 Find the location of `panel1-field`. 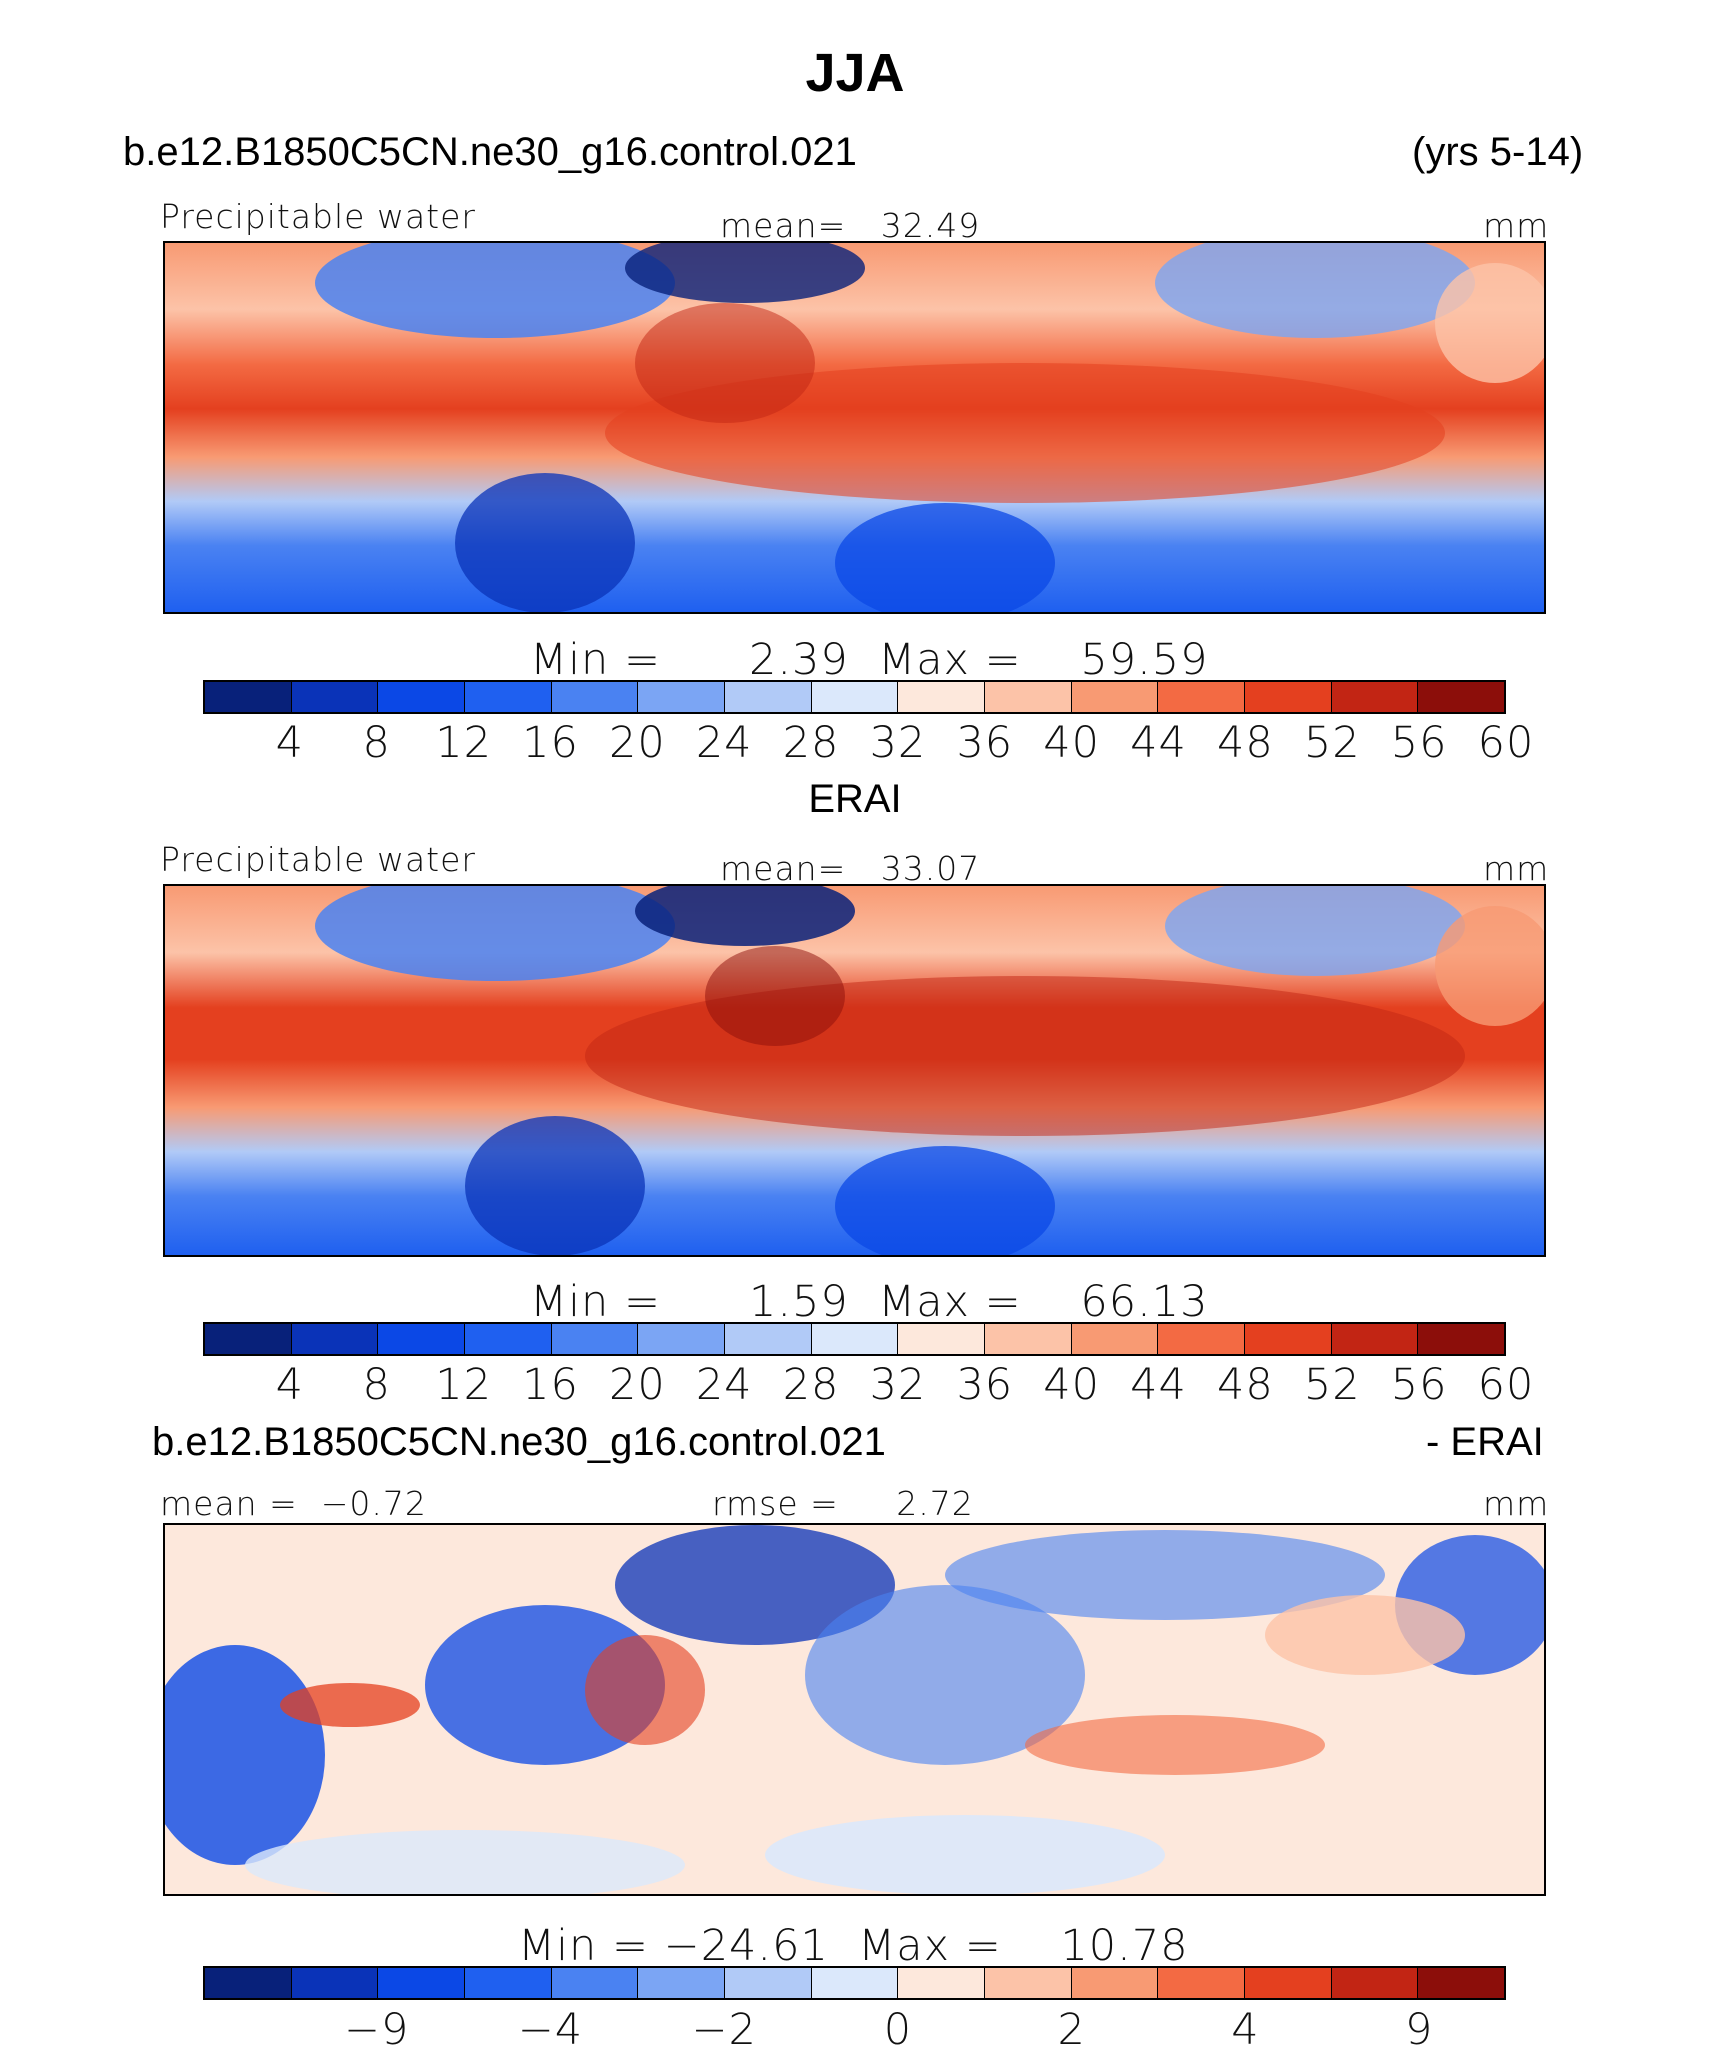

panel1-field is located at coordinates (854, 427).